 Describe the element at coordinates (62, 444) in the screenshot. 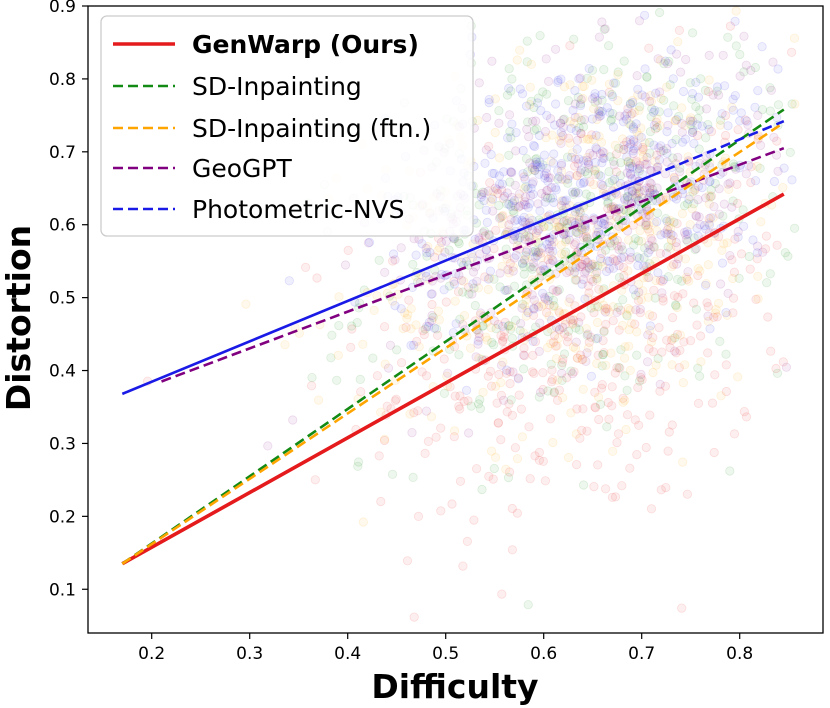

I see `y-tick-label: 0.3` at that location.